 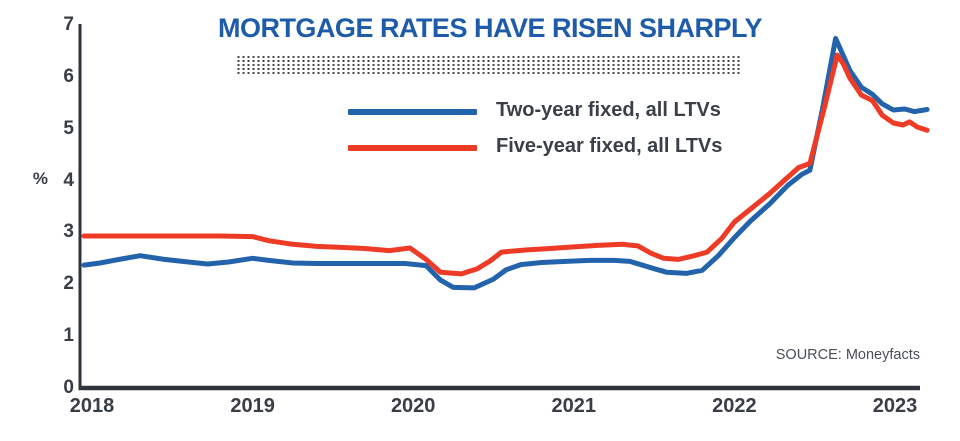 What do you see at coordinates (734, 406) in the screenshot?
I see `x-tick-2022: 2022` at bounding box center [734, 406].